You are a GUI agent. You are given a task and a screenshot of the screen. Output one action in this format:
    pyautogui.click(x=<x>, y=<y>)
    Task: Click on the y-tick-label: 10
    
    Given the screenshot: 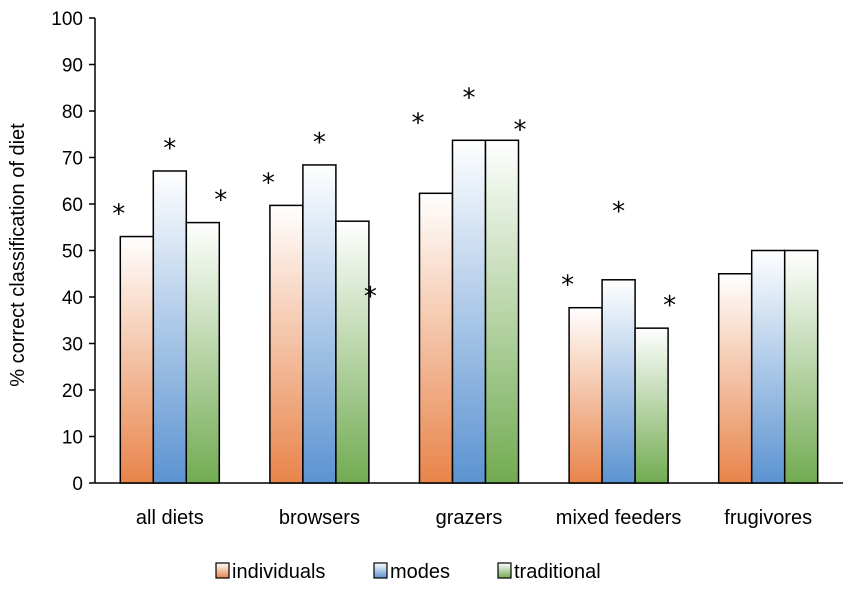 What is the action you would take?
    pyautogui.click(x=72, y=438)
    